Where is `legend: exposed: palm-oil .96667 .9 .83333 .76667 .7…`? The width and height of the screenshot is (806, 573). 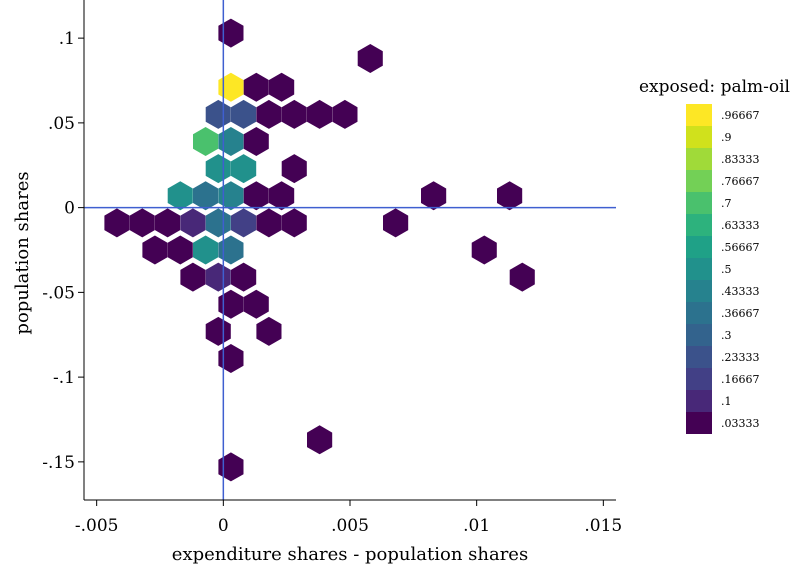
legend: exposed: palm-oil .96667 .9 .83333 .76667 .7… is located at coordinates (714, 255).